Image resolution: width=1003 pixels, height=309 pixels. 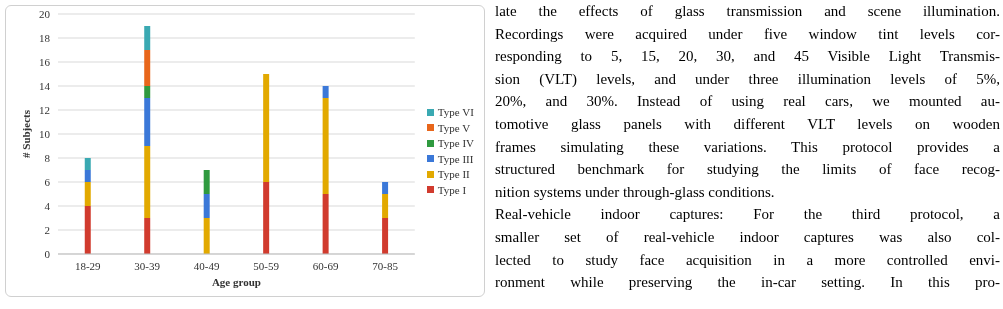 I want to click on y-axis-title: # Subjects, so click(x=25, y=133).